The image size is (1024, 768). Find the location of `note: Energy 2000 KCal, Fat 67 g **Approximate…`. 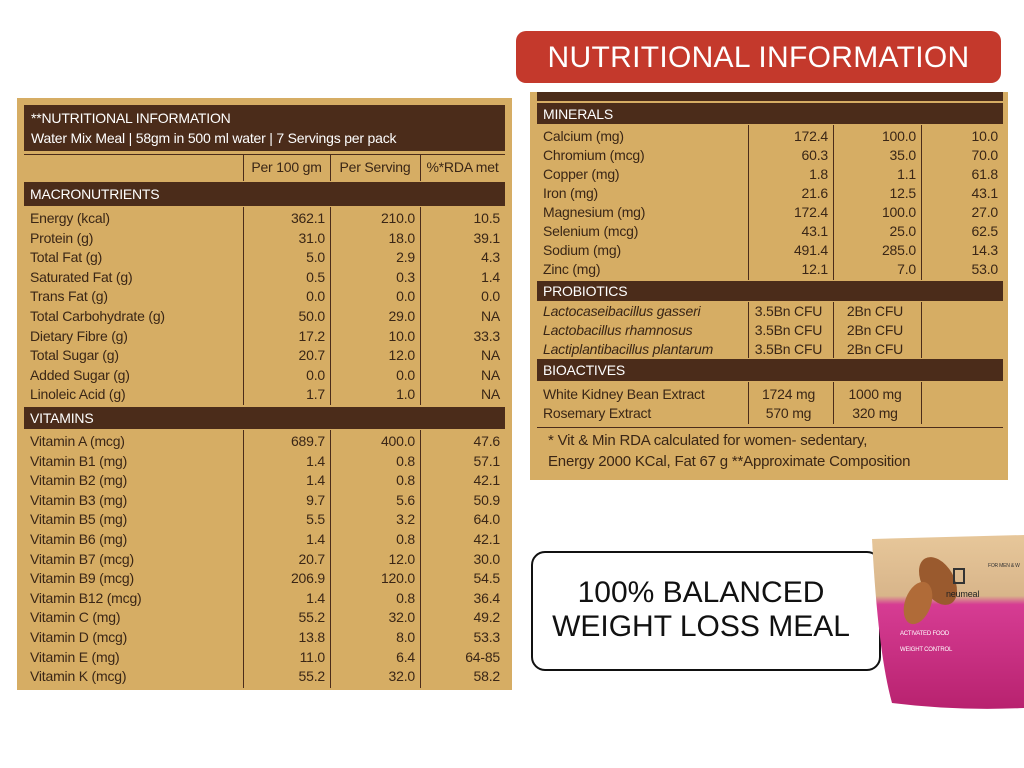

note: Energy 2000 KCal, Fat 67 g **Approximate… is located at coordinates (729, 461).